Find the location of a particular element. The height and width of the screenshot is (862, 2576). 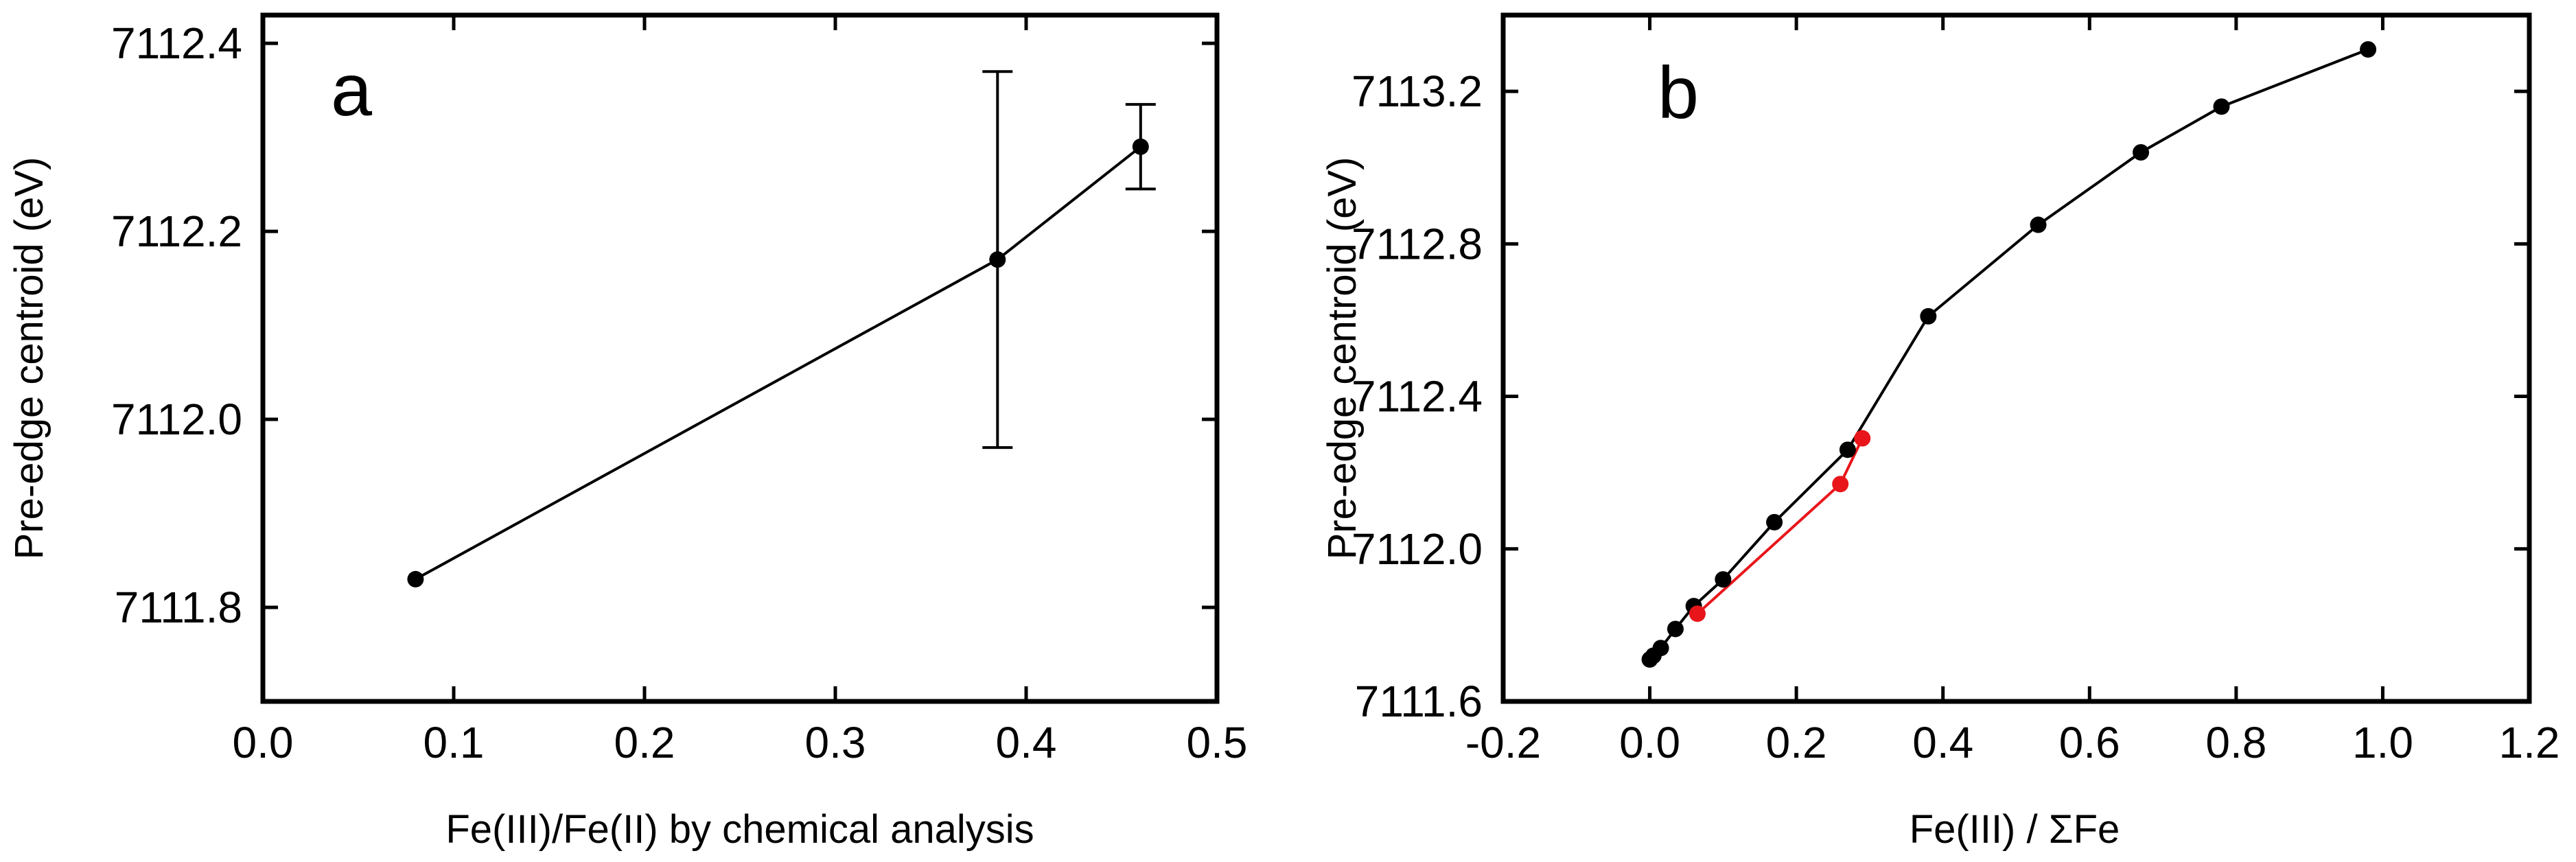

panel-a-y-tick-label: 7112.0 is located at coordinates (176, 419).